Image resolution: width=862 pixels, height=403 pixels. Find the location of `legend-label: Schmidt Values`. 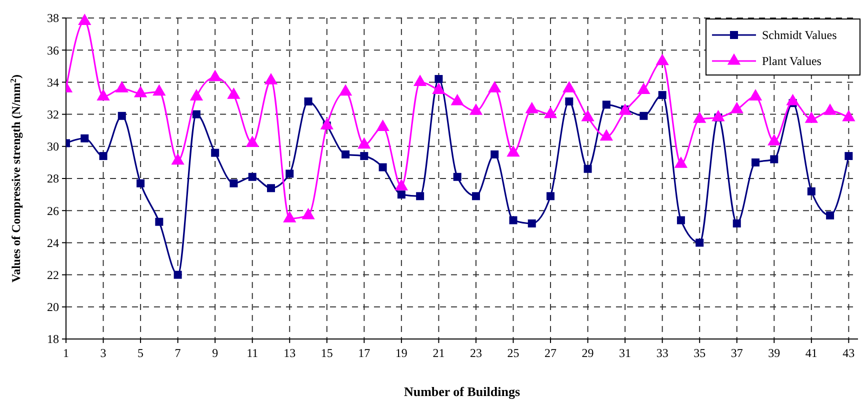

legend-label: Schmidt Values is located at coordinates (800, 35).